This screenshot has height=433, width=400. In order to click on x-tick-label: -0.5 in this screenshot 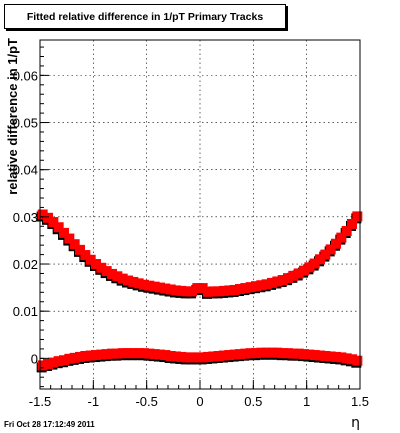, I will do `click(146, 401)`.